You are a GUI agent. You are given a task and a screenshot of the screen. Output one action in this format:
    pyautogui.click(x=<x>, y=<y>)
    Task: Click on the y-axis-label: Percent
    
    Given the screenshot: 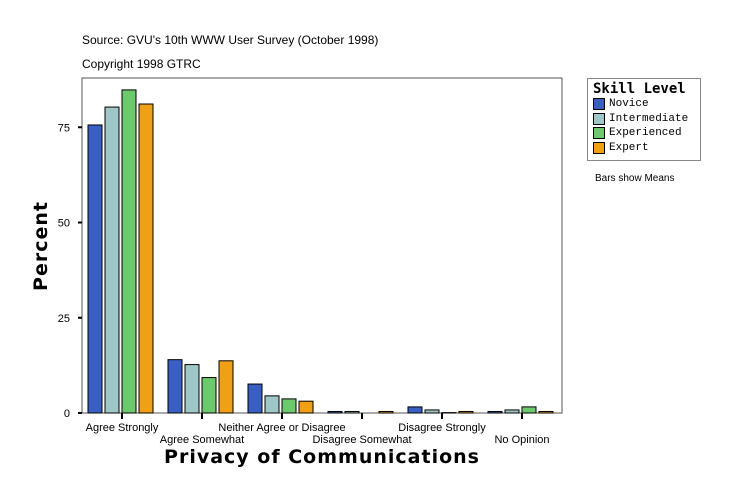 What is the action you would take?
    pyautogui.click(x=41, y=246)
    